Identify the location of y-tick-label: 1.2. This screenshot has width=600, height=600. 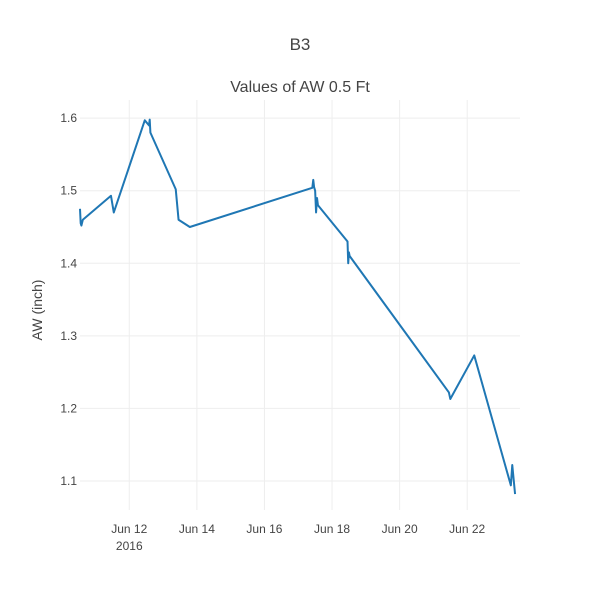
(68, 408).